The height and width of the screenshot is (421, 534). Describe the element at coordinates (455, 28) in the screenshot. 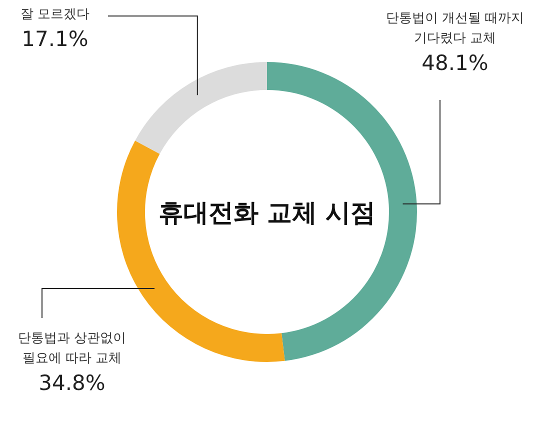

I see `slice-label: 단통법이 개선될 때까지 기다렸다 교체` at that location.